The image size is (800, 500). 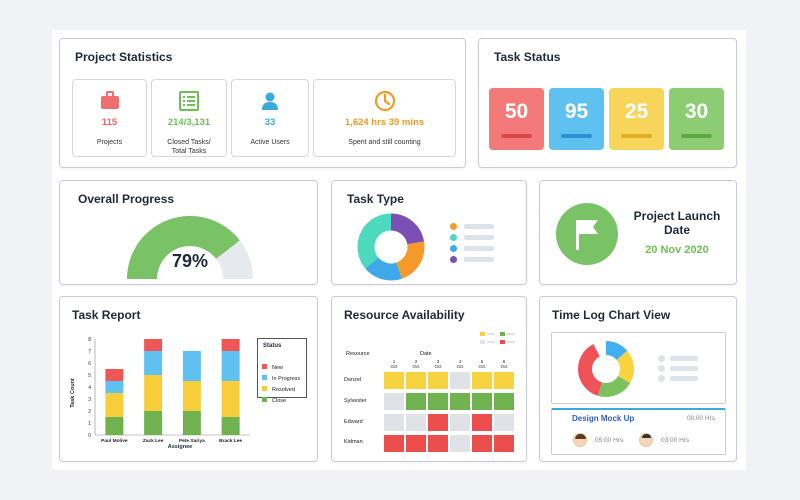 What do you see at coordinates (516, 111) in the screenshot?
I see `status-count: 50` at bounding box center [516, 111].